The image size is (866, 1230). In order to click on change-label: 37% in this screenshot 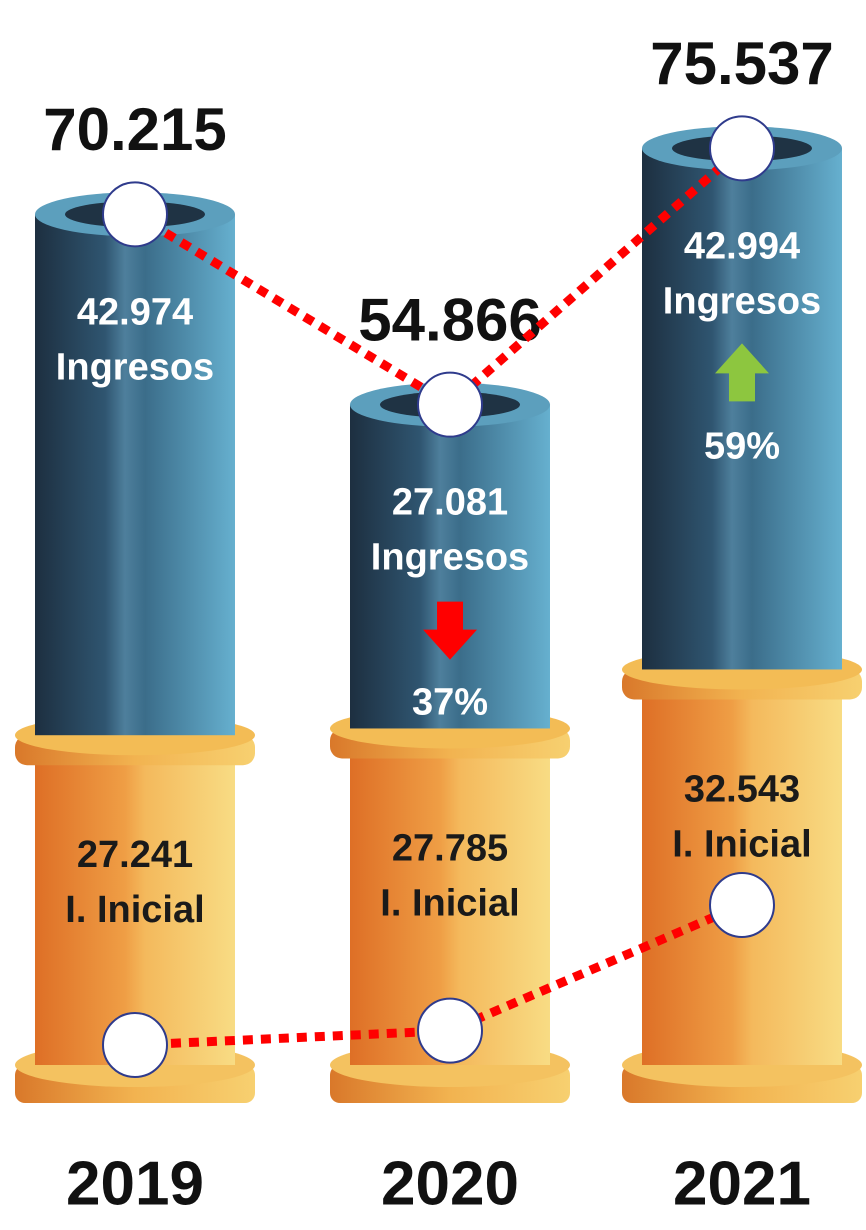, I will do `click(450, 703)`.